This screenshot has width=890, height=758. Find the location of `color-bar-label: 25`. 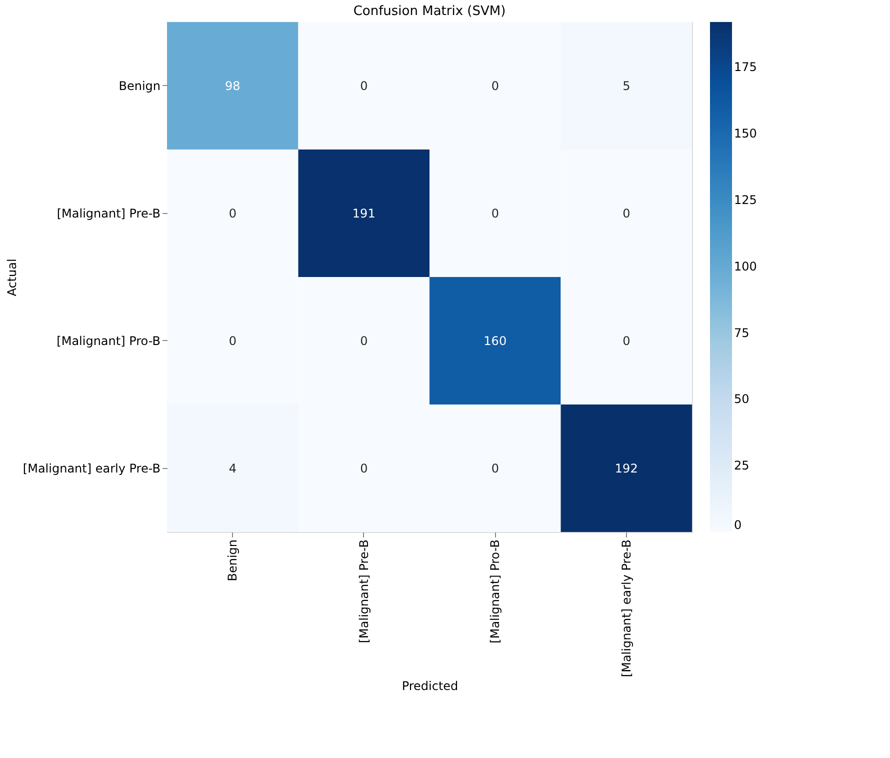

color-bar-label: 25 is located at coordinates (742, 465).